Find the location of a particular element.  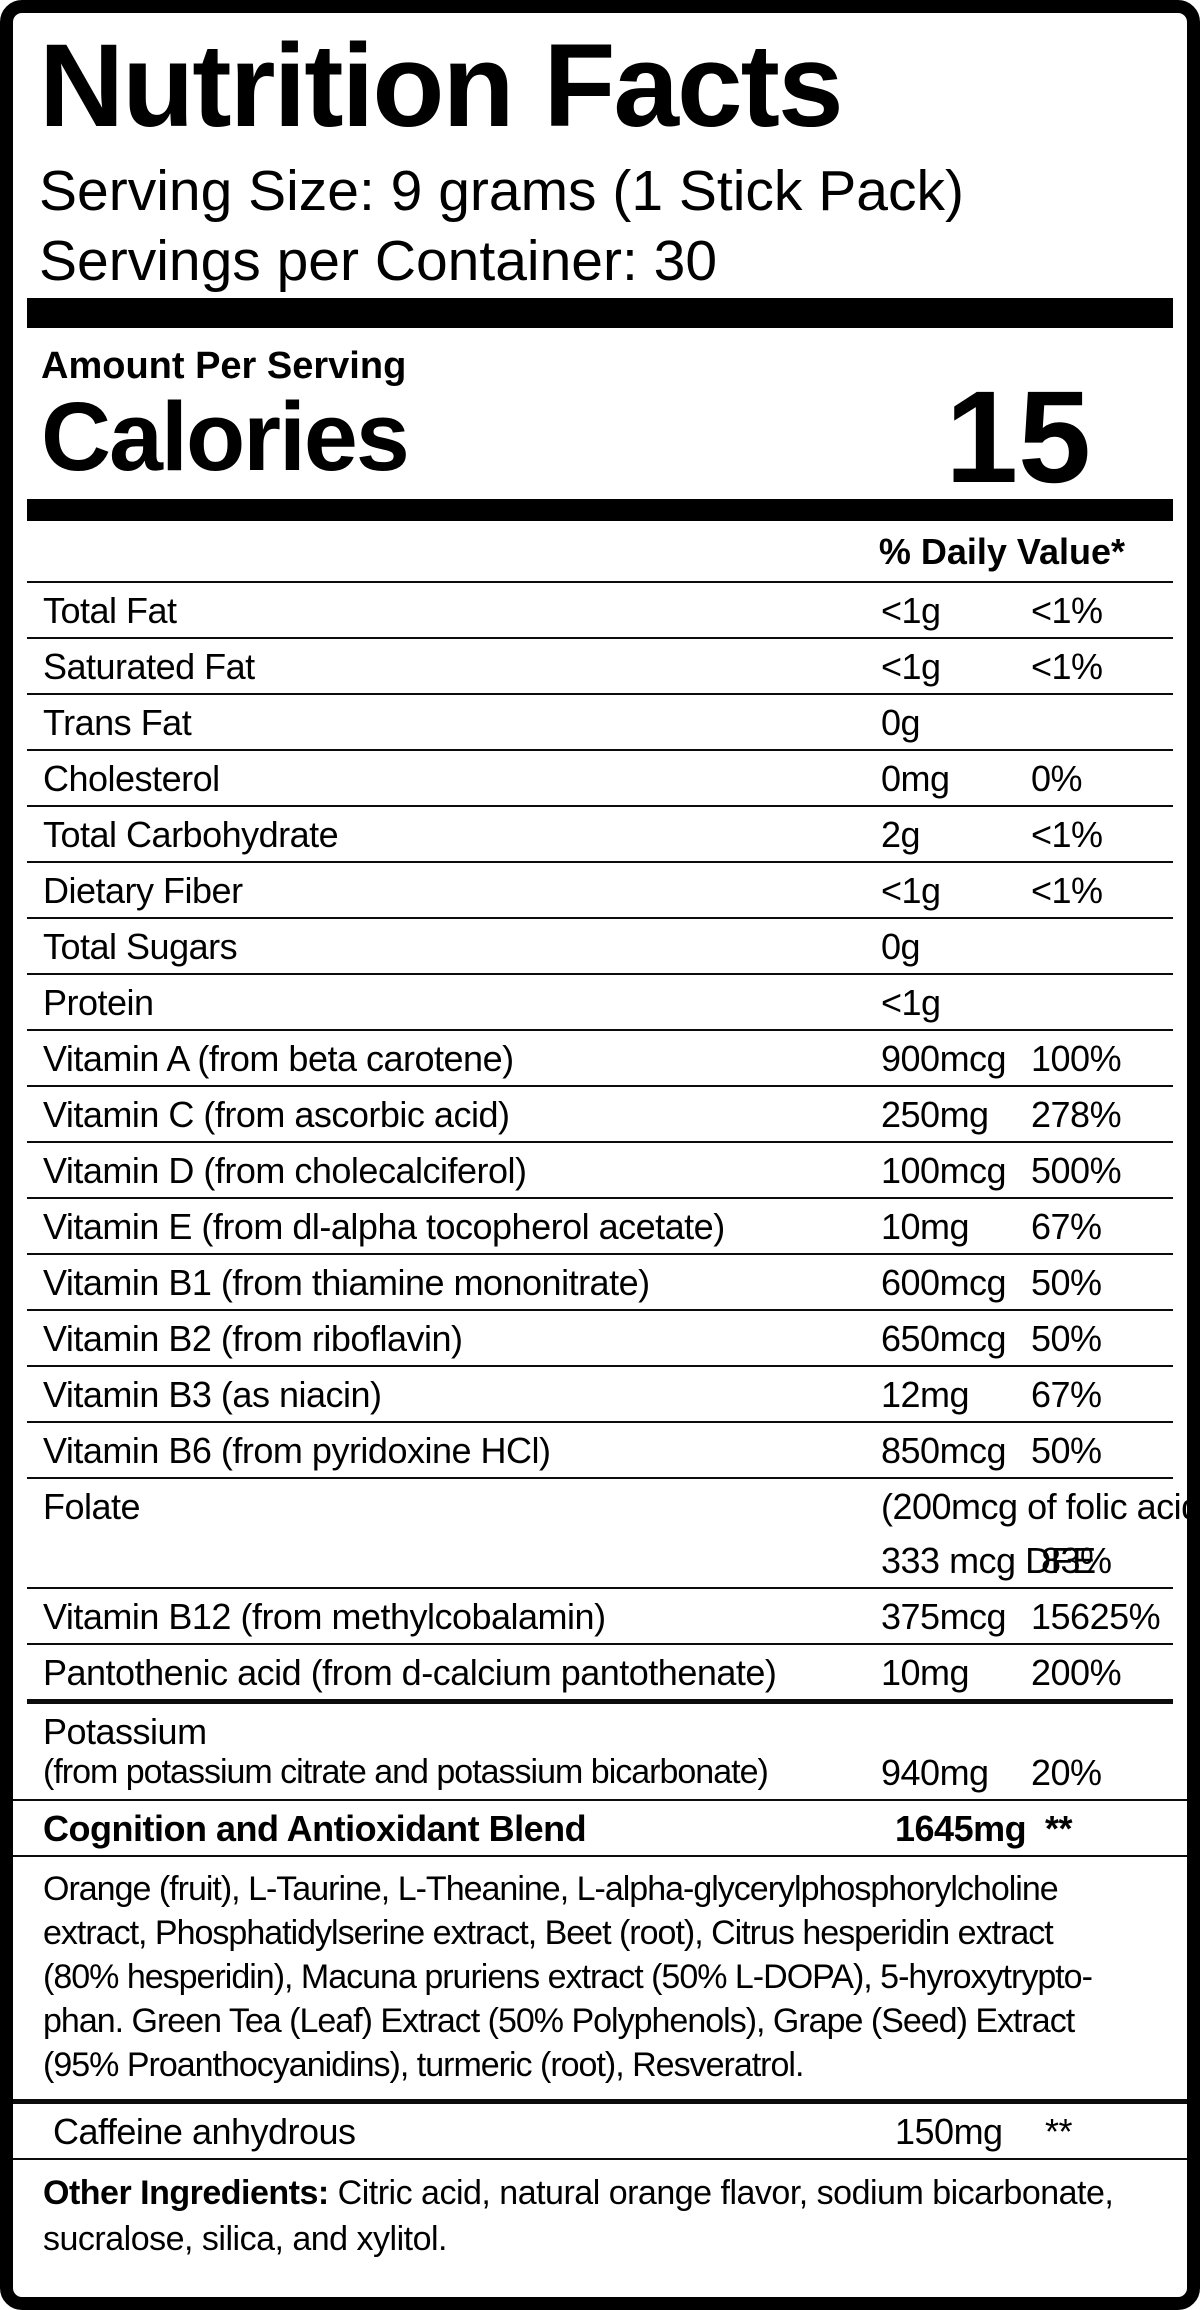

nutrient-row: Vitamin C (from ascorbic acid) 250mg 278% is located at coordinates (600, 1112).